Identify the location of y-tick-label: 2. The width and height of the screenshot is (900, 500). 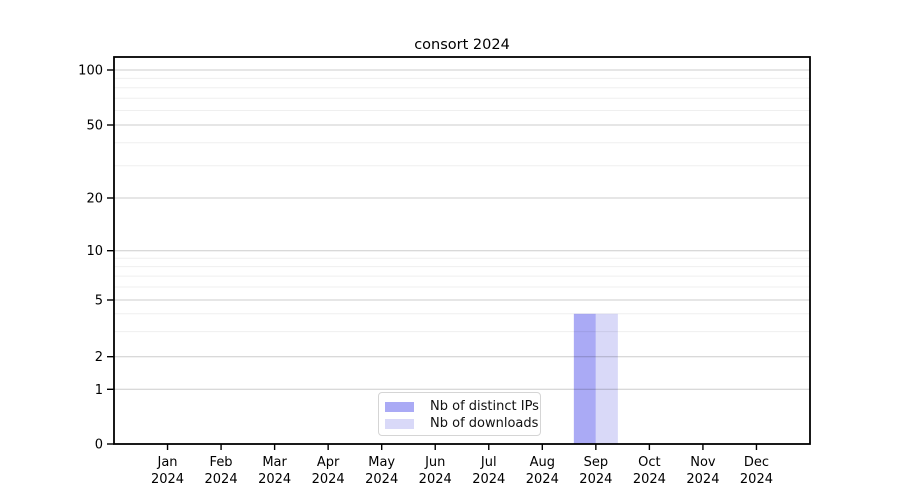
(99, 357).